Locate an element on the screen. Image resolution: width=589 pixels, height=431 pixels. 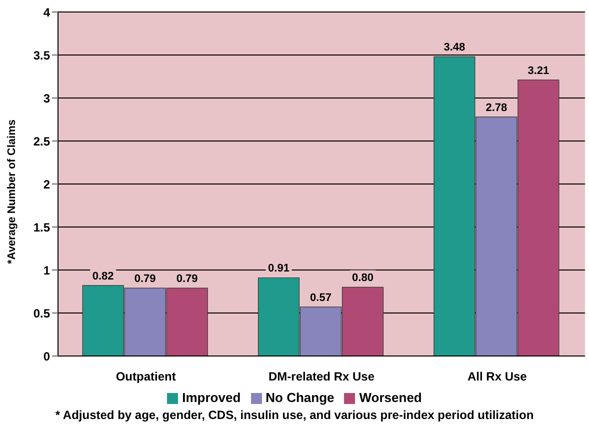
data-label: 0.57 is located at coordinates (321, 298).